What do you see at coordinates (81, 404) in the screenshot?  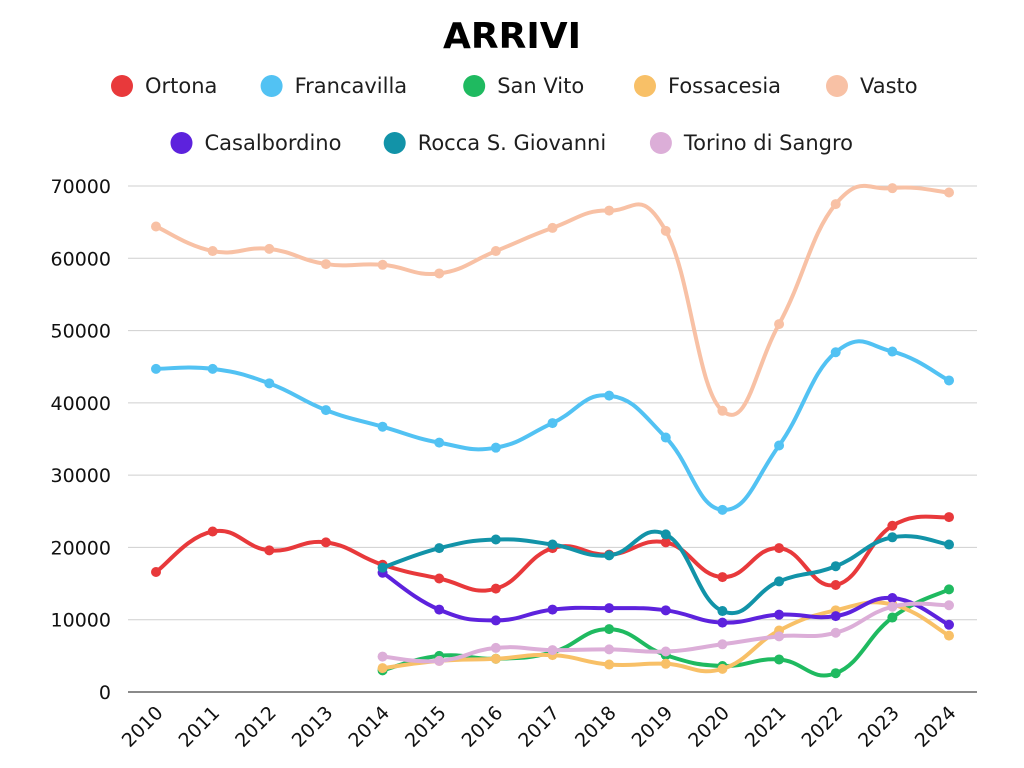 I see `y-tick-label: 40000` at bounding box center [81, 404].